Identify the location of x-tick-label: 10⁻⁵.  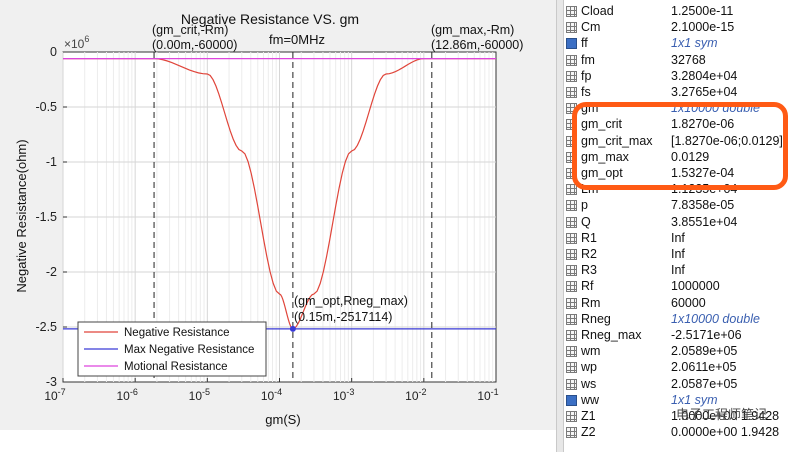
(199, 395).